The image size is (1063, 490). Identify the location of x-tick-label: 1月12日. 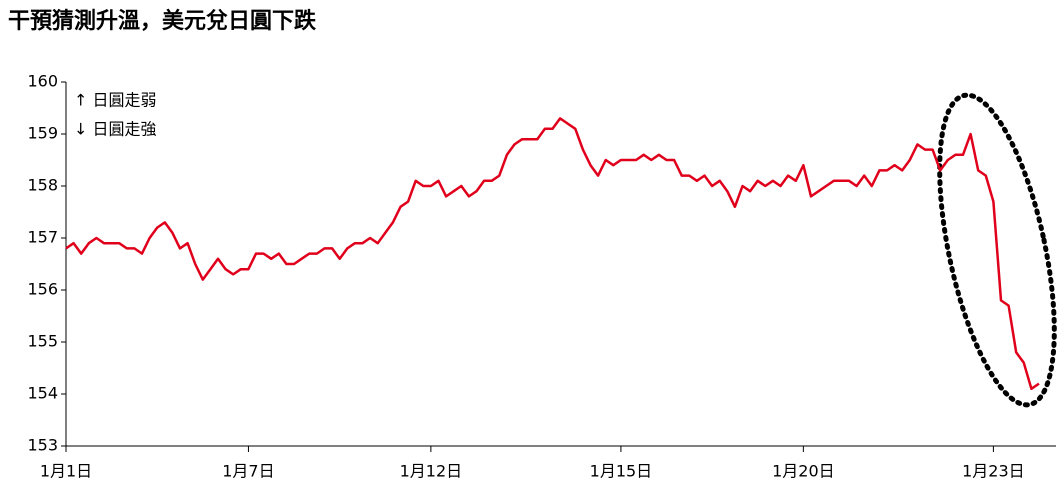
(431, 471).